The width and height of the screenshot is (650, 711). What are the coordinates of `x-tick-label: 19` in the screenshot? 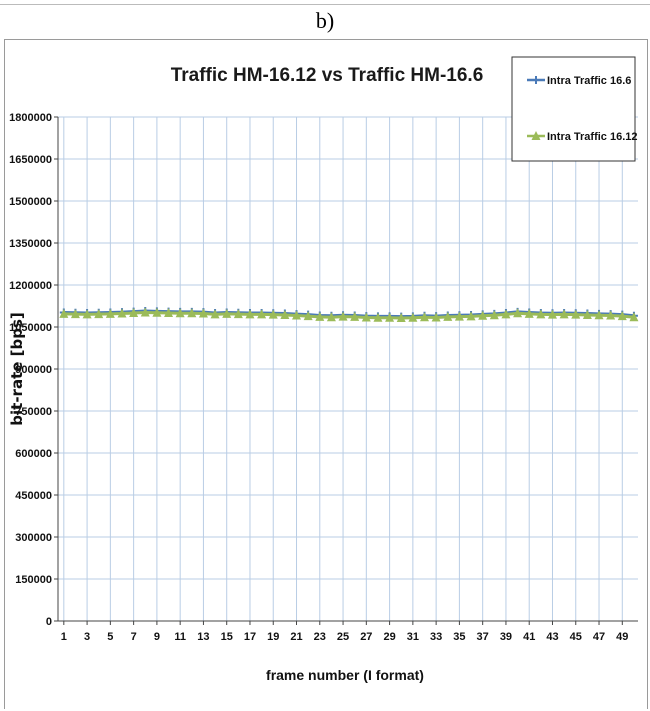 It's located at (273, 637).